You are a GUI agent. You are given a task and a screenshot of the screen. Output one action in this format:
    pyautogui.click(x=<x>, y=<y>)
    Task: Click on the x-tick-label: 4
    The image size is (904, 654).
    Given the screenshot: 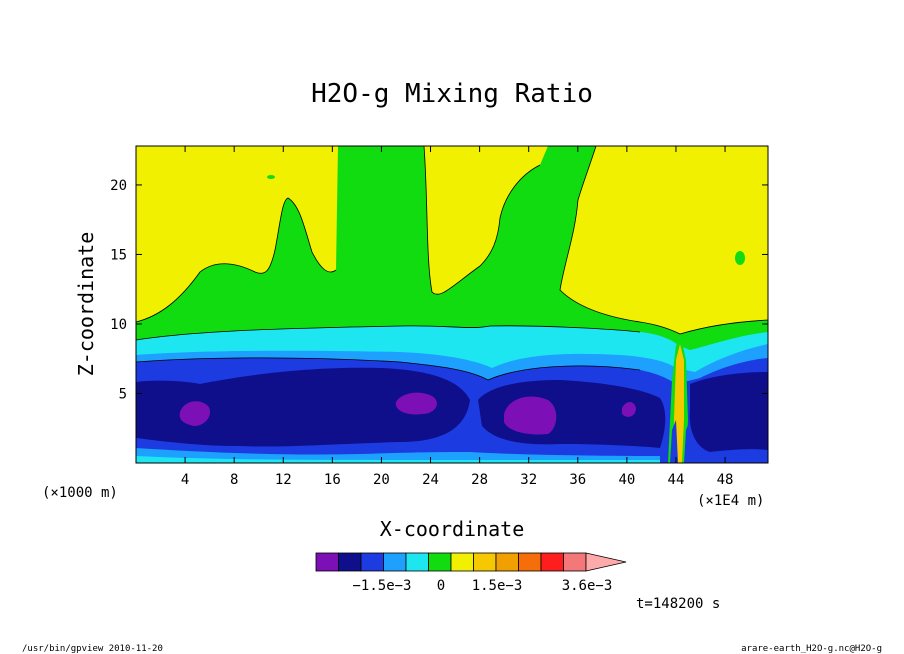 What is the action you would take?
    pyautogui.click(x=185, y=480)
    